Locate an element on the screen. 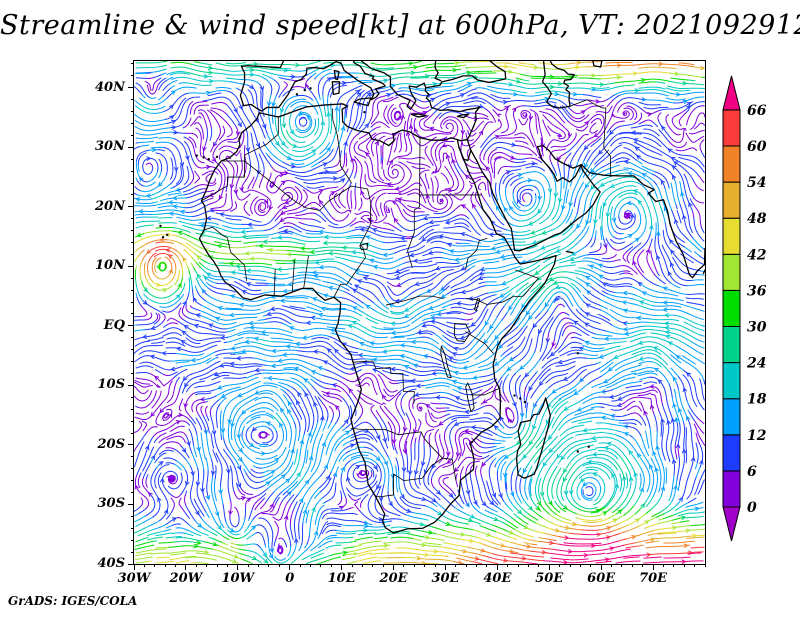  lat-tick-label: 30S is located at coordinates (111, 504).